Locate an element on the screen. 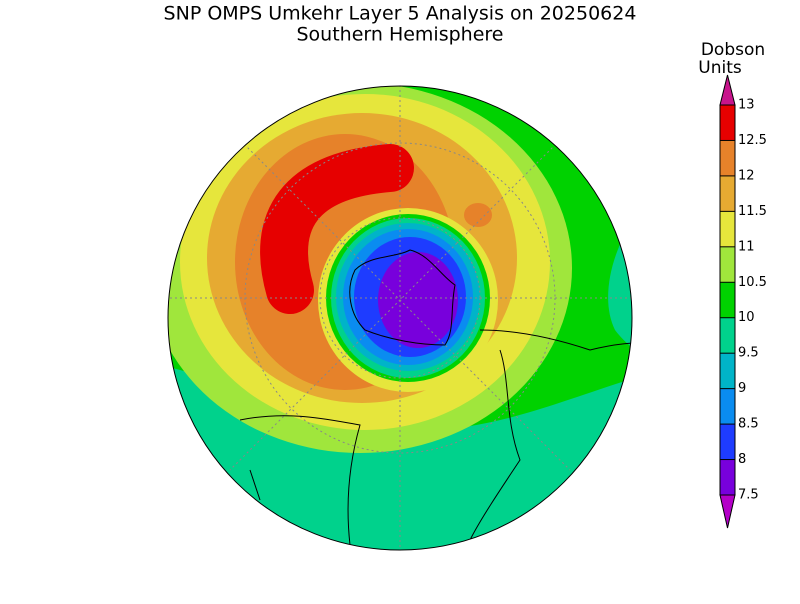 The image size is (800, 604). colorbar-label: 11 is located at coordinates (746, 246).